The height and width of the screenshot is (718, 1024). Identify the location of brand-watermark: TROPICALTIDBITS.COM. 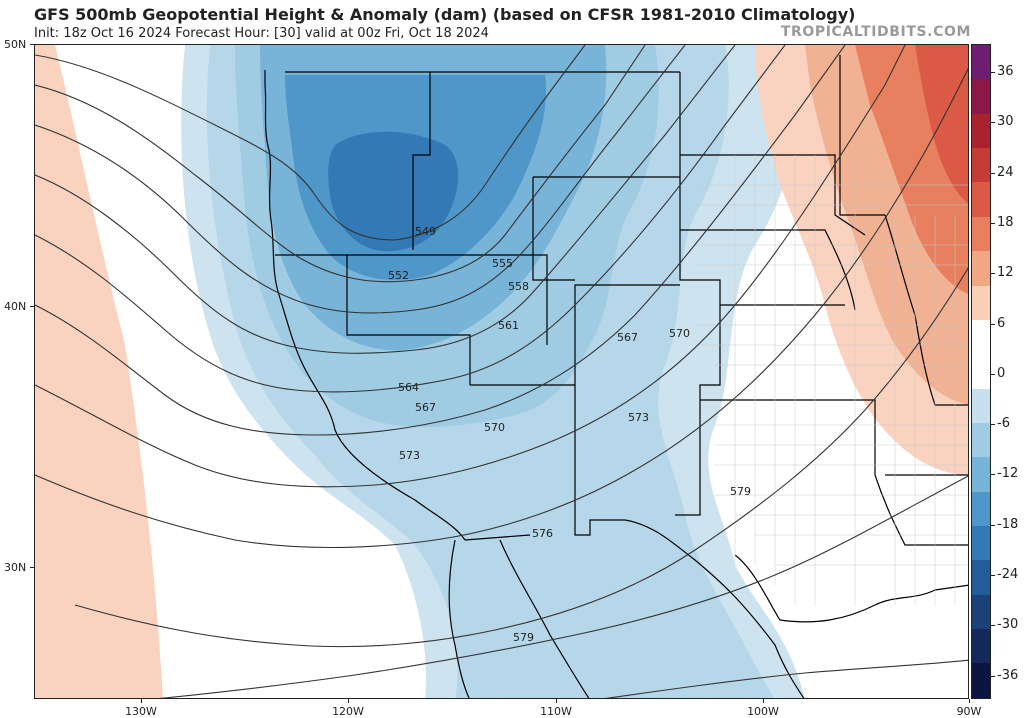
(875, 32).